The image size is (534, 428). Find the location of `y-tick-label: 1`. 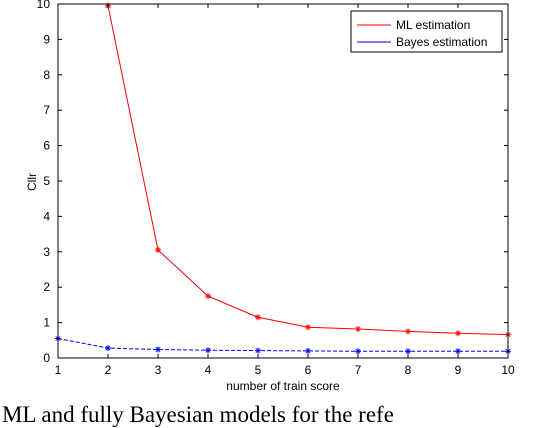

y-tick-label: 1 is located at coordinates (46, 323).